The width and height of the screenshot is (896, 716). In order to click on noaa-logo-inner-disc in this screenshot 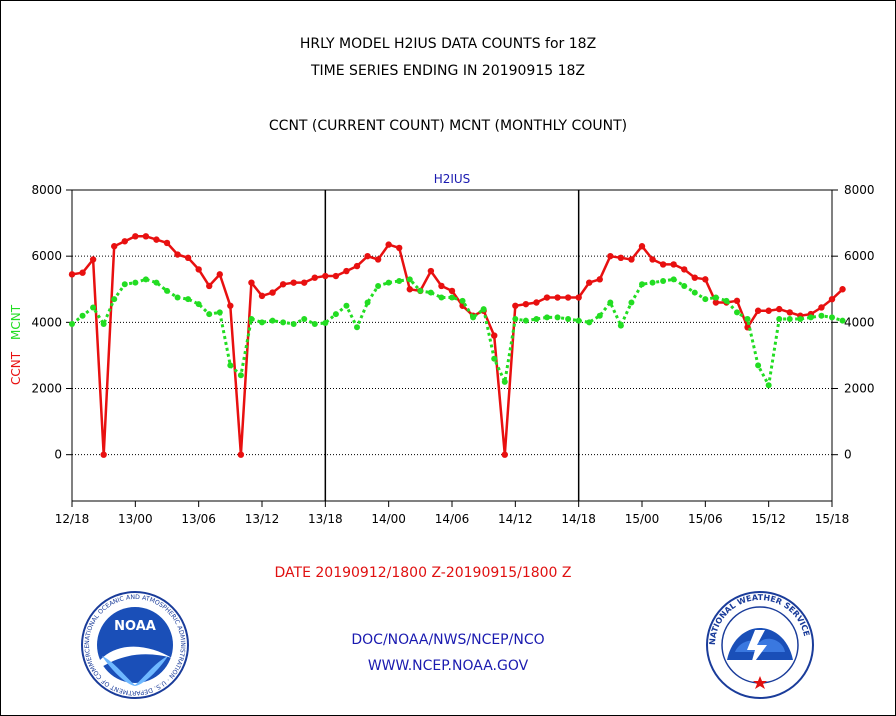, I will do `click(135, 645)`.